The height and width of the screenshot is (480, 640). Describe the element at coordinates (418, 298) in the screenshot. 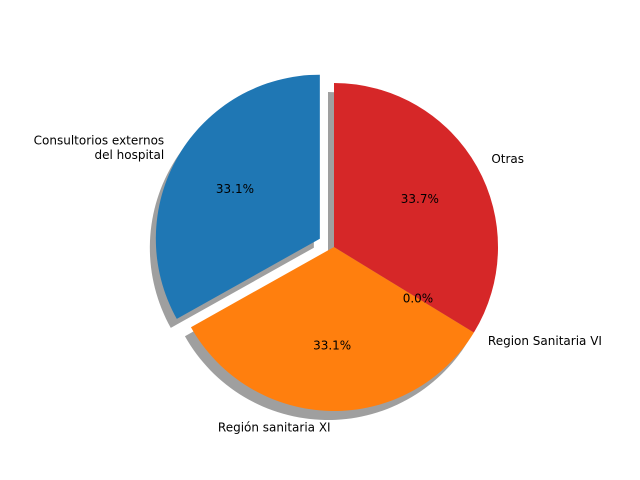

I see `percent-label-region-sanitaria-vi: 0.0%` at that location.